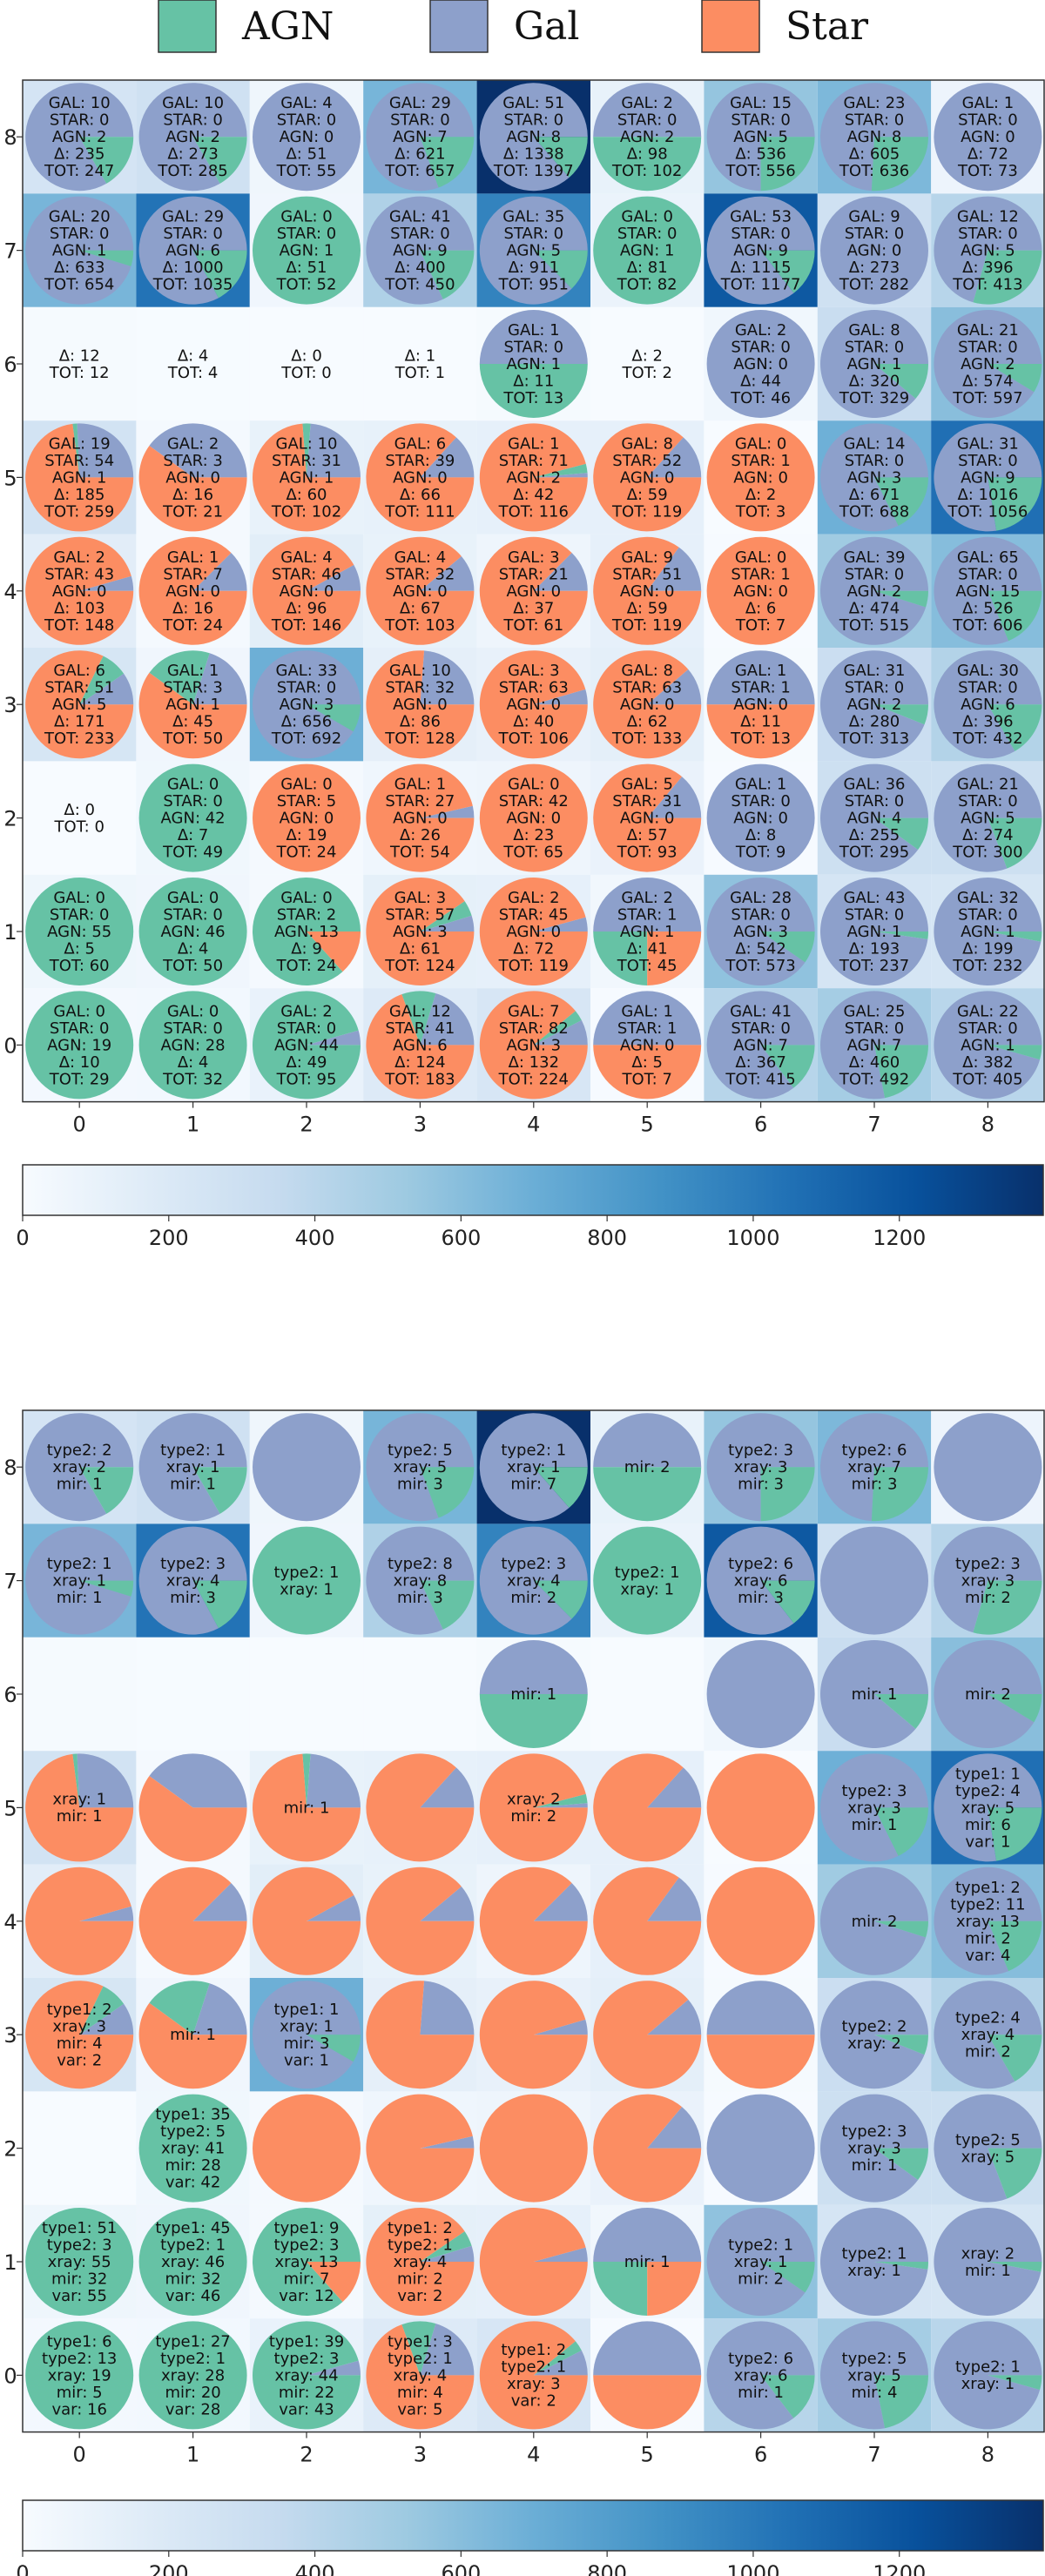  What do you see at coordinates (420, 574) in the screenshot?
I see `cell-label: STAR: 32` at bounding box center [420, 574].